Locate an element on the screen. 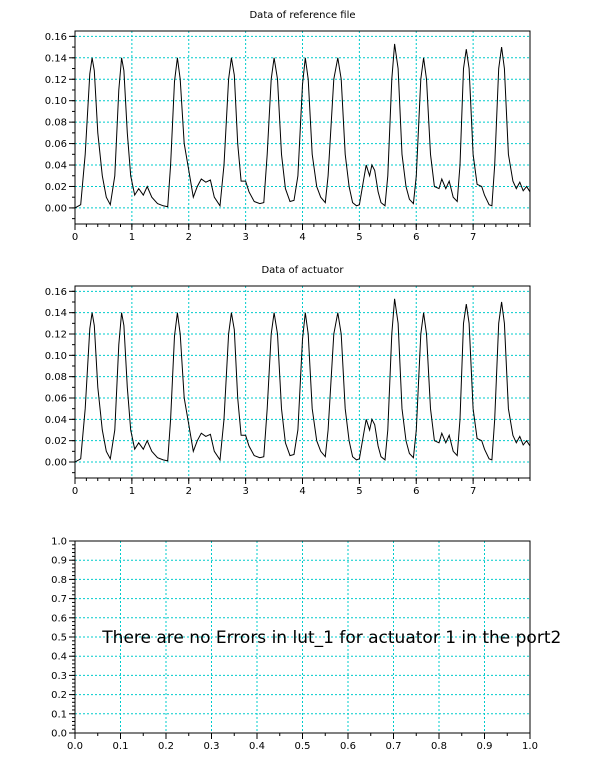  x-tick-label: 1.0 is located at coordinates (530, 746).